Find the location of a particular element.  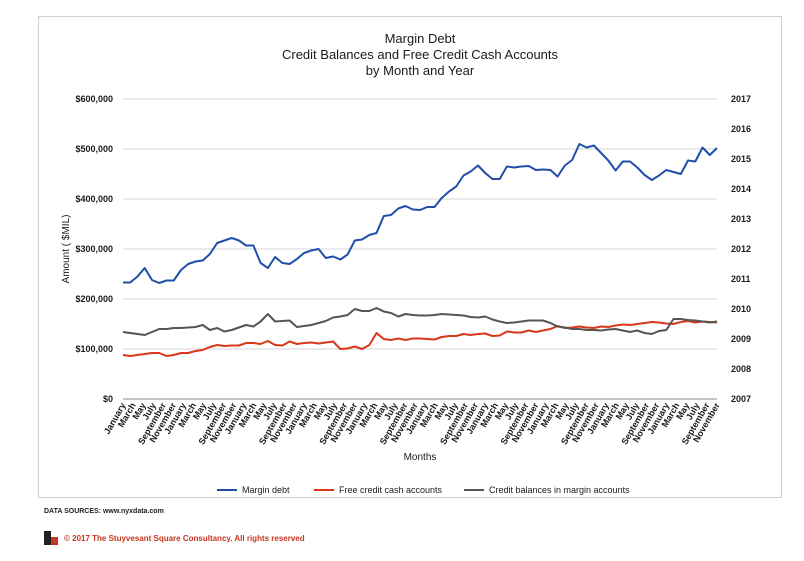

data-sources: DATA SOURCES: www.nyxdata.com is located at coordinates (104, 511).